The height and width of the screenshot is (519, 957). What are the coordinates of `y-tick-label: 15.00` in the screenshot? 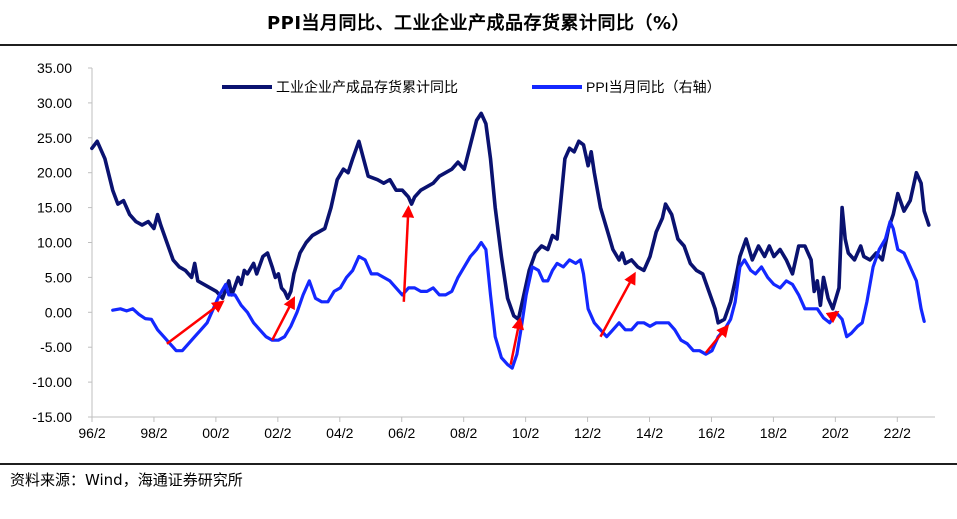 It's located at (54, 208).